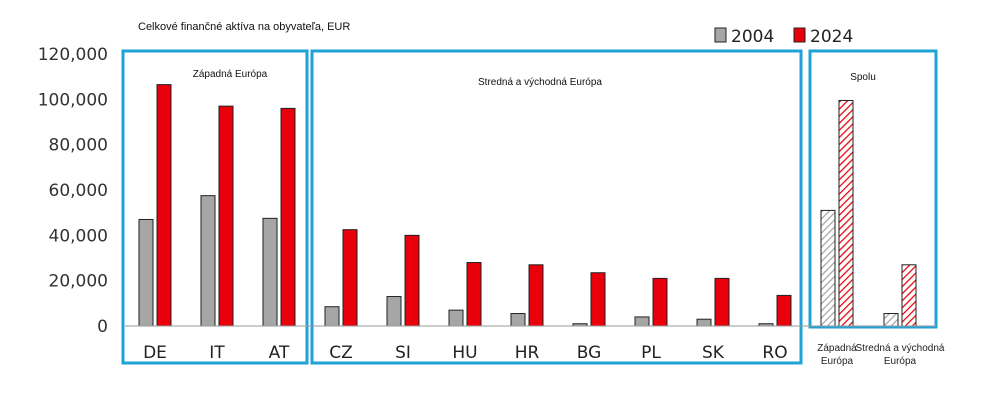  What do you see at coordinates (73, 100) in the screenshot?
I see `y-tick-label: 100,000` at bounding box center [73, 100].